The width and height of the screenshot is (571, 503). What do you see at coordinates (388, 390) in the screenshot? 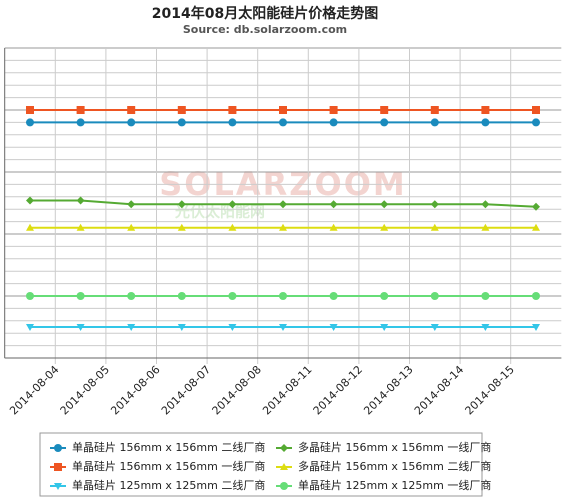
I see `x-tick-label: 2014-08-13` at bounding box center [388, 390].